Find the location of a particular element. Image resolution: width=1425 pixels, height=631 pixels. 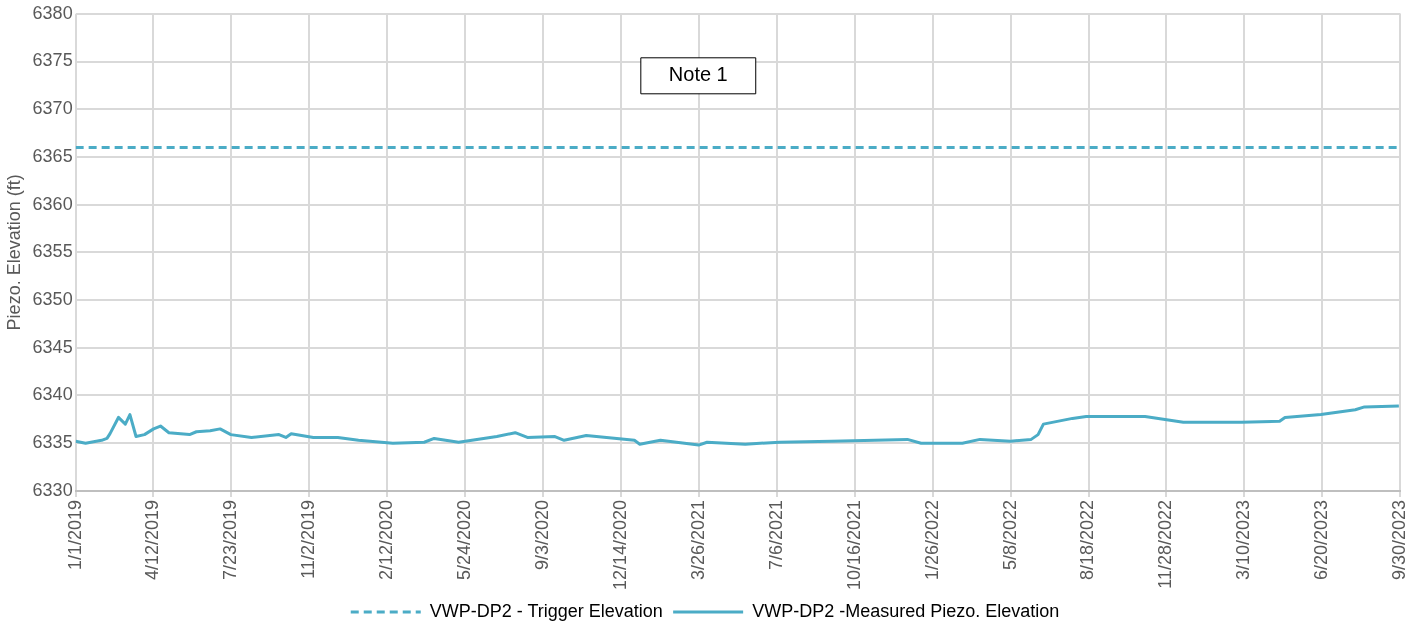

x-tick-label: 12/14/2020 is located at coordinates (619, 545).